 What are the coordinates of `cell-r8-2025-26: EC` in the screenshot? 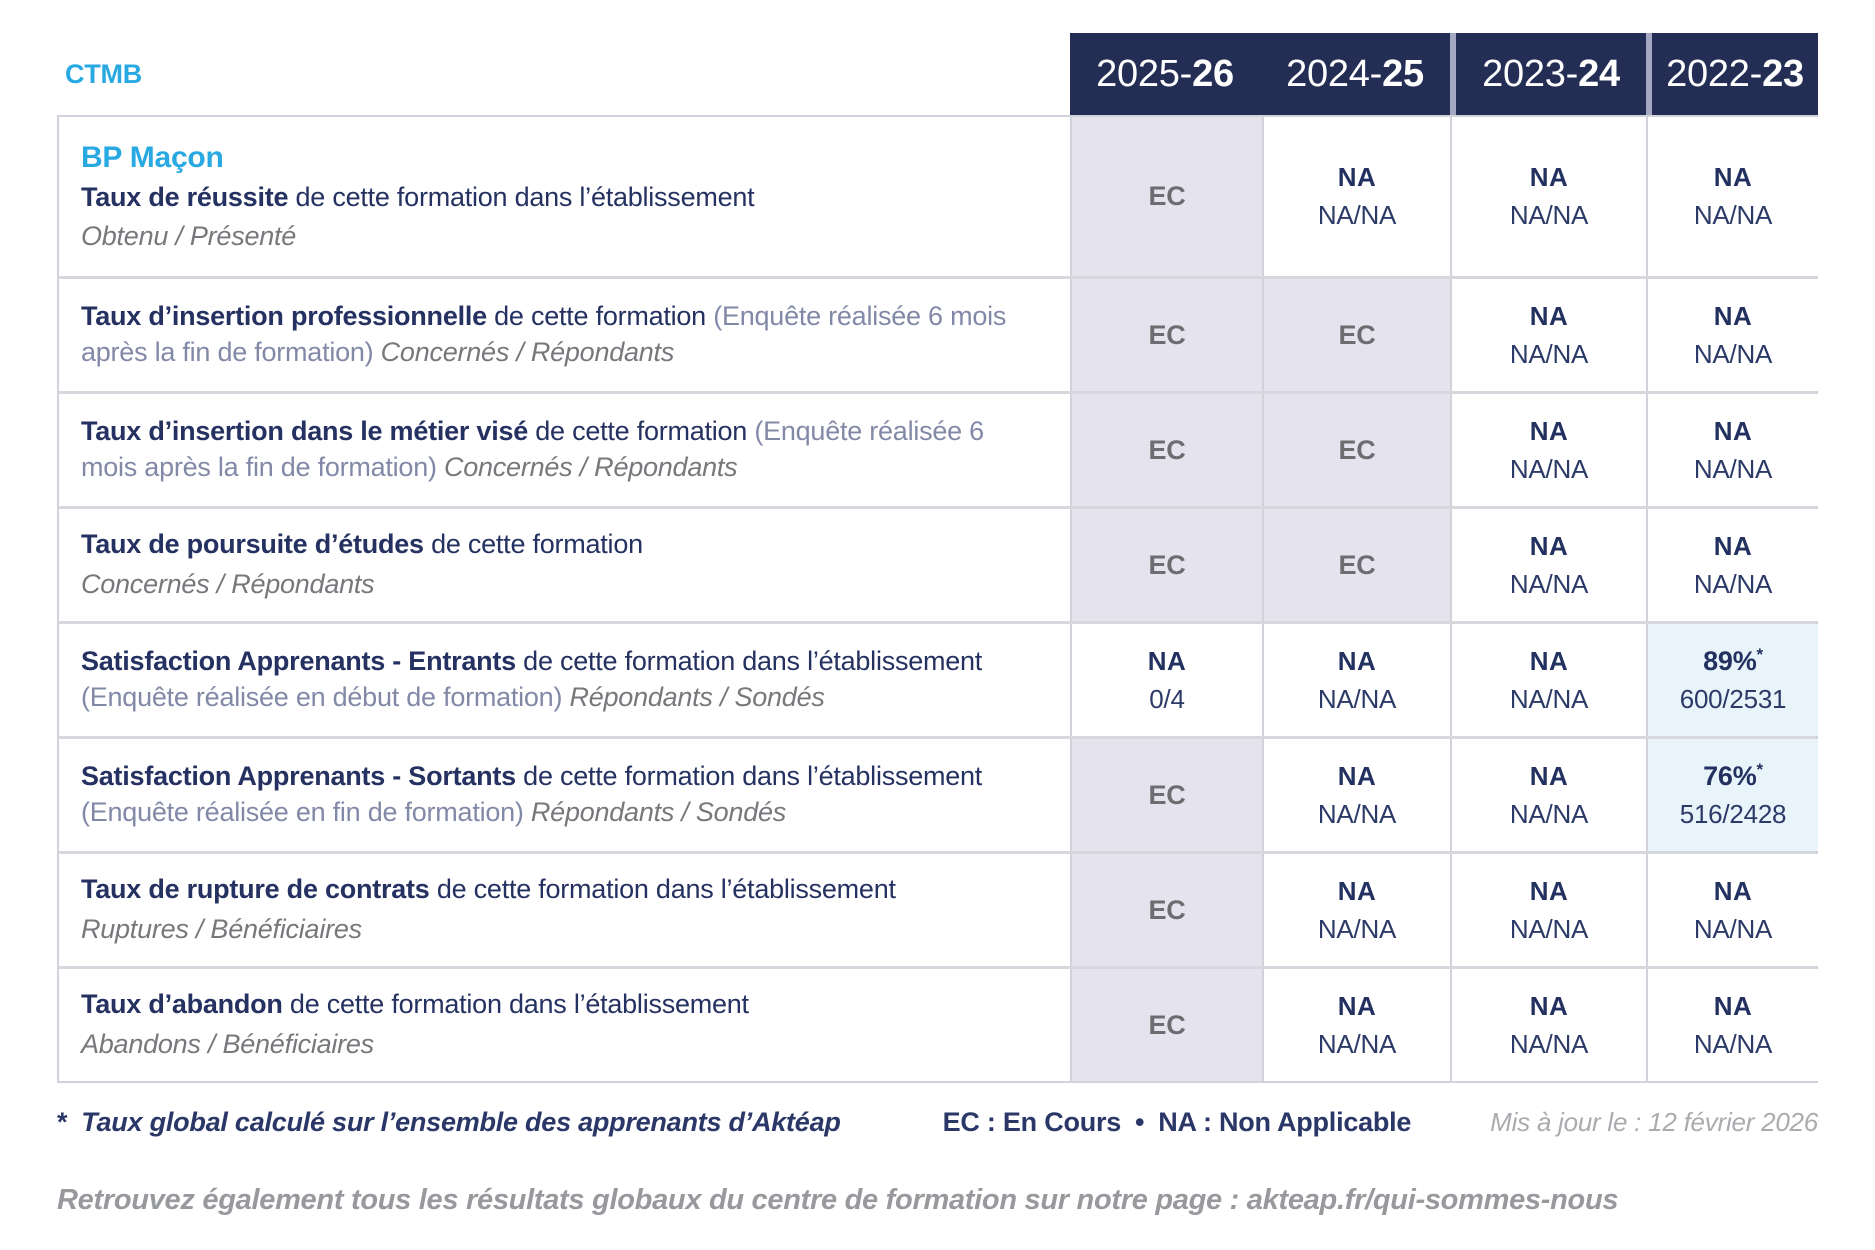 It's located at (1166, 1025).